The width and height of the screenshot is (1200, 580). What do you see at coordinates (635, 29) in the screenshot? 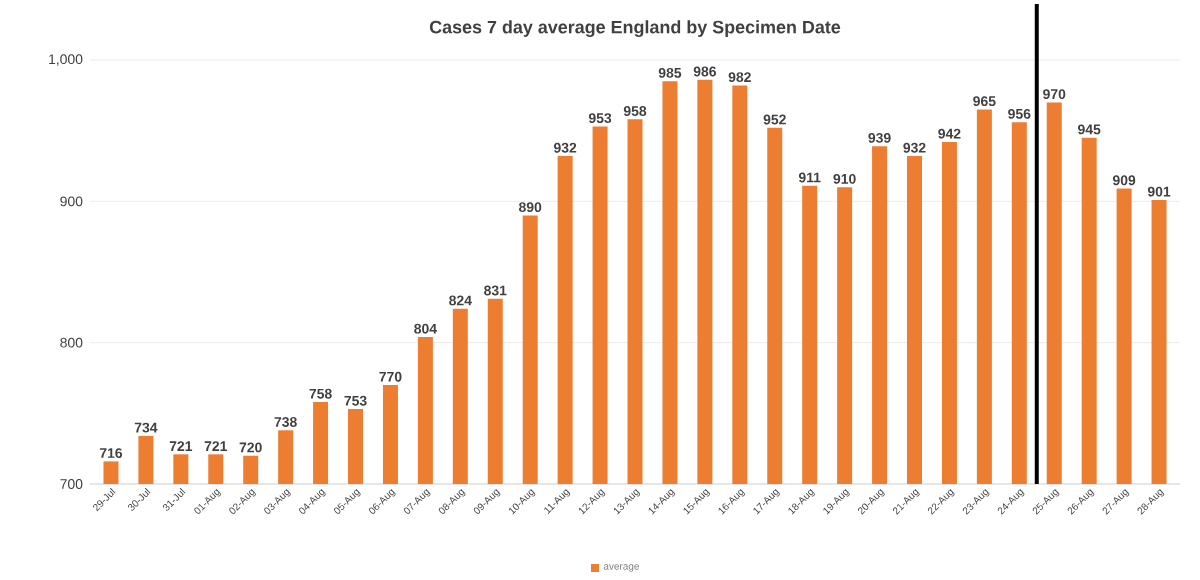
I see `chart-title: Cases 7 day average England by Specimen Date` at bounding box center [635, 29].